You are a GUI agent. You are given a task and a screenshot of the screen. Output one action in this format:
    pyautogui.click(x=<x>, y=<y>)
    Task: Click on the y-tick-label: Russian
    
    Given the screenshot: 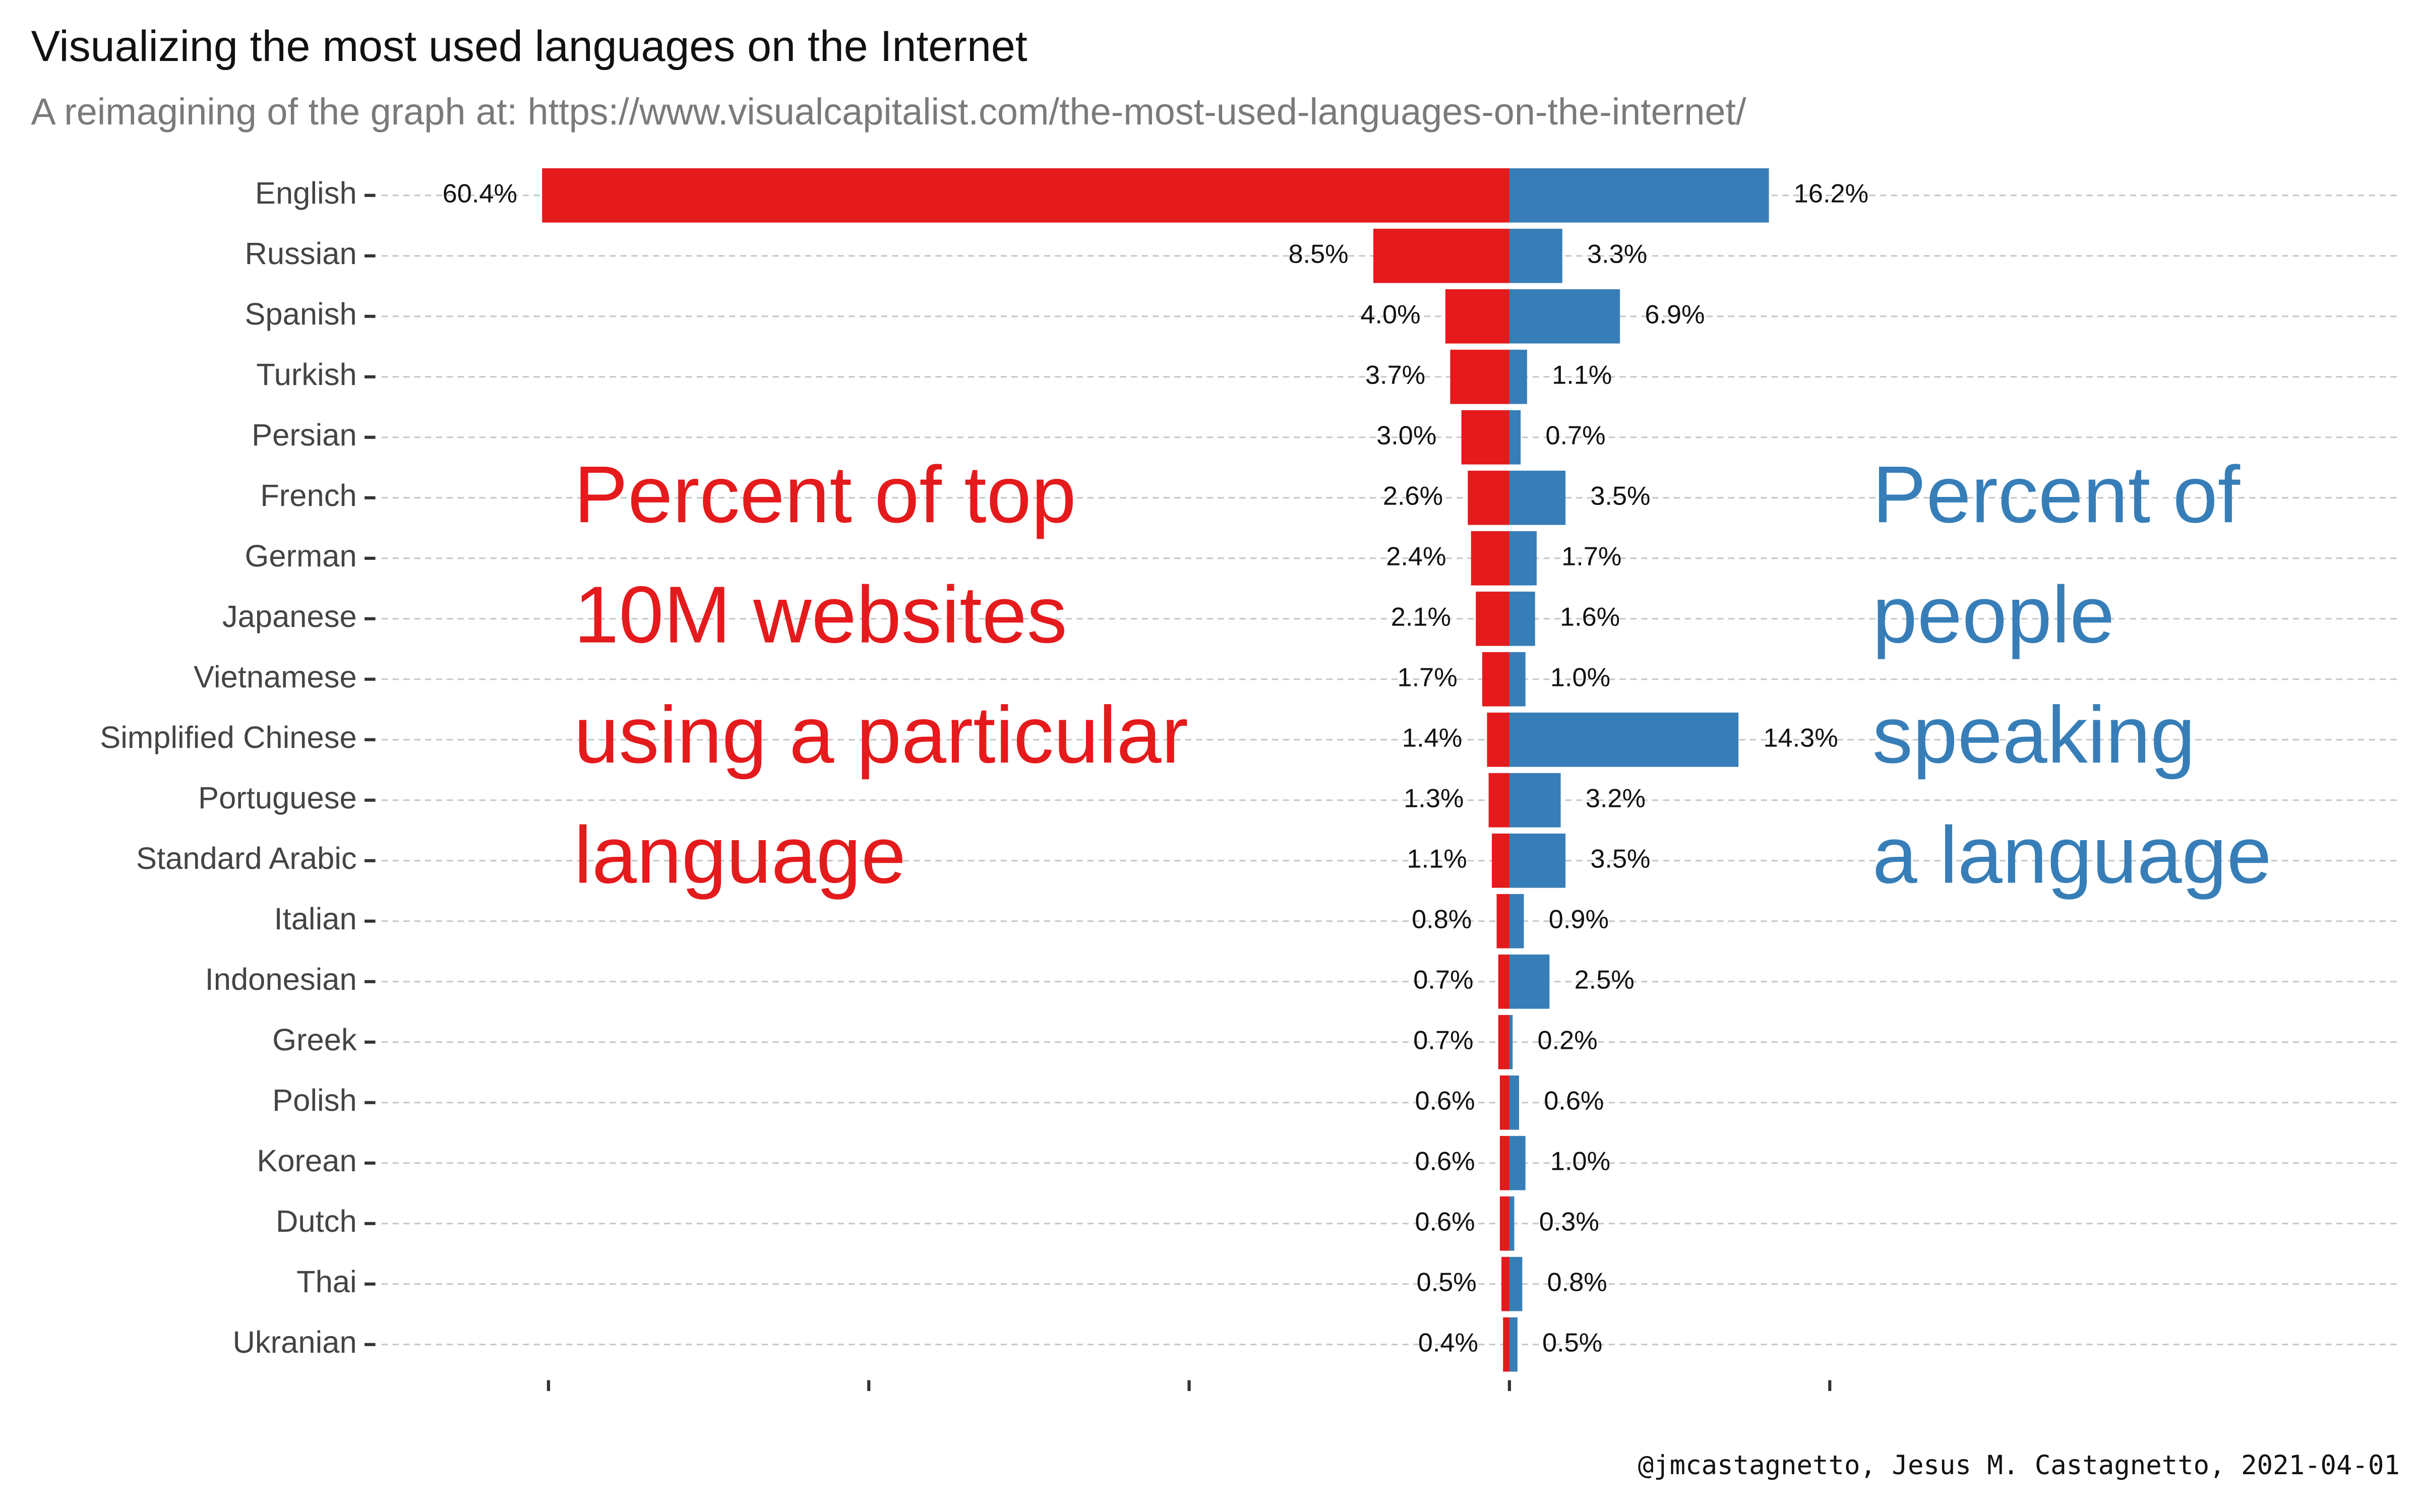 What is the action you would take?
    pyautogui.click(x=300, y=253)
    